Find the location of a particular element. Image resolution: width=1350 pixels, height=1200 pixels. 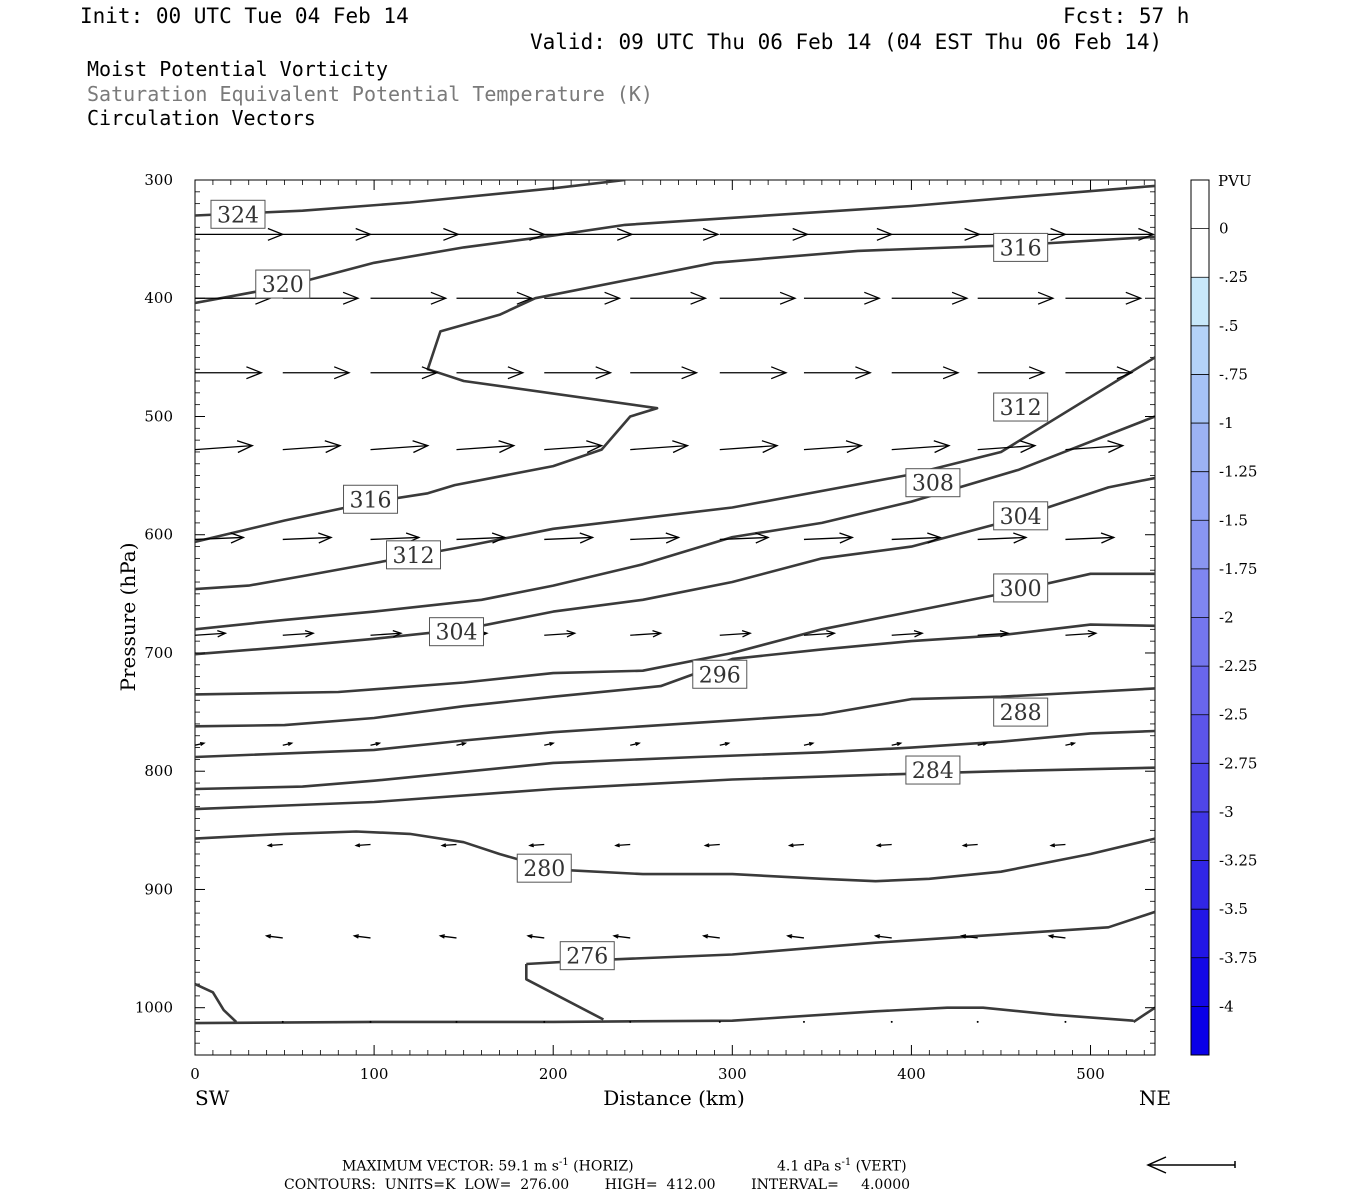

contour-label: 280 is located at coordinates (544, 869).